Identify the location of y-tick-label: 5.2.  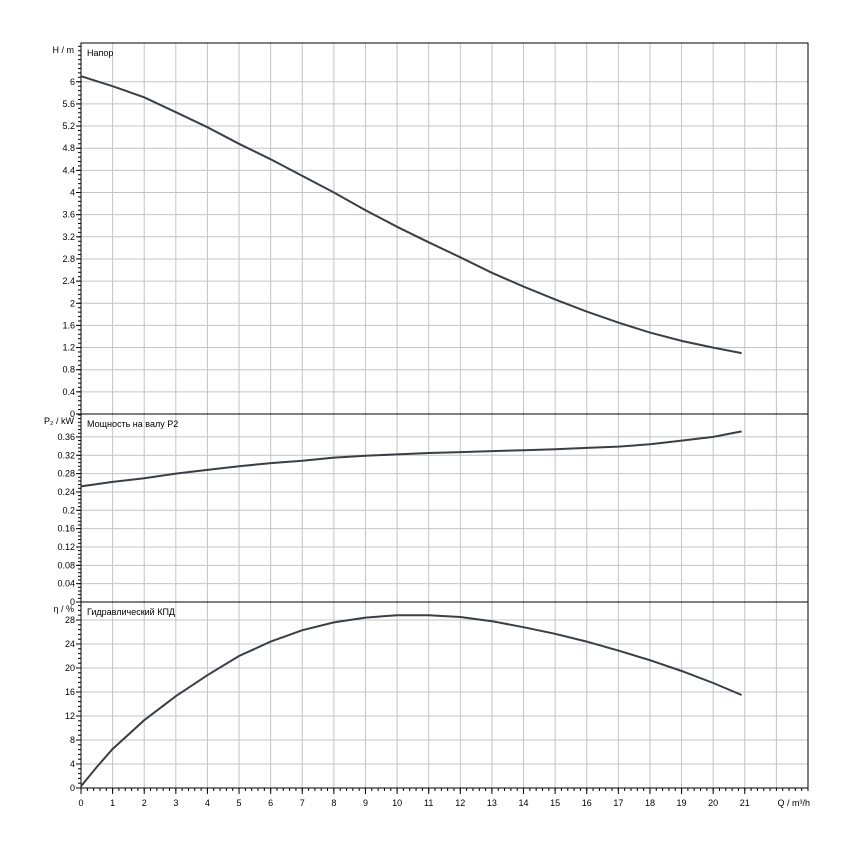
(68, 126).